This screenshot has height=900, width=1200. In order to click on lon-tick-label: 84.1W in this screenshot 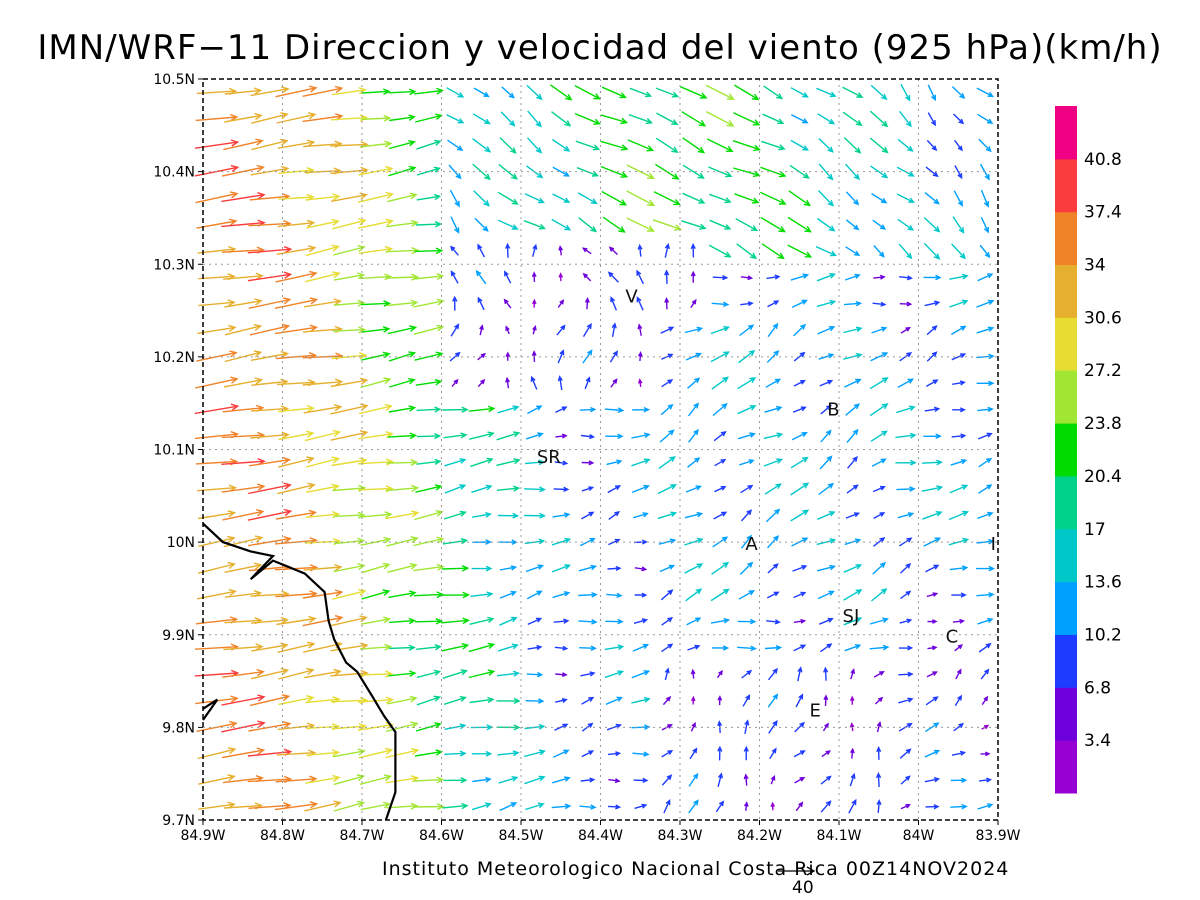, I will do `click(838, 836)`.